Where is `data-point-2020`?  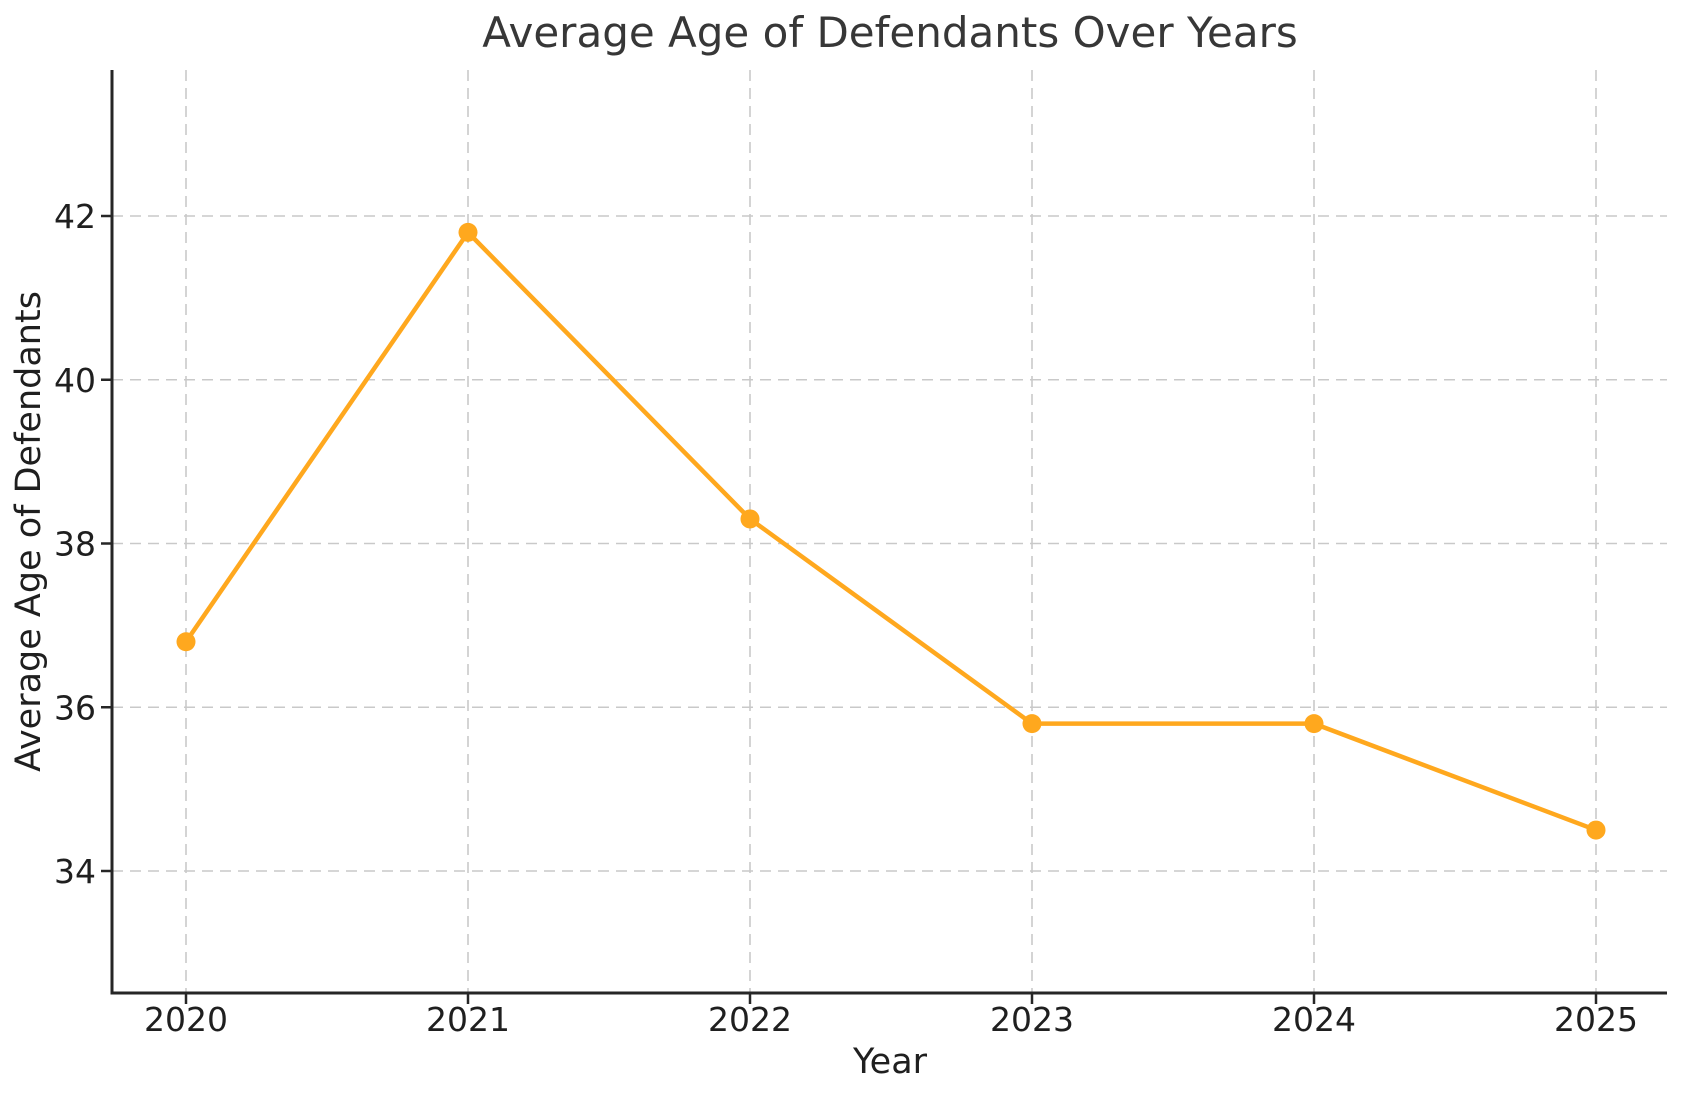
data-point-2020 is located at coordinates (186, 642).